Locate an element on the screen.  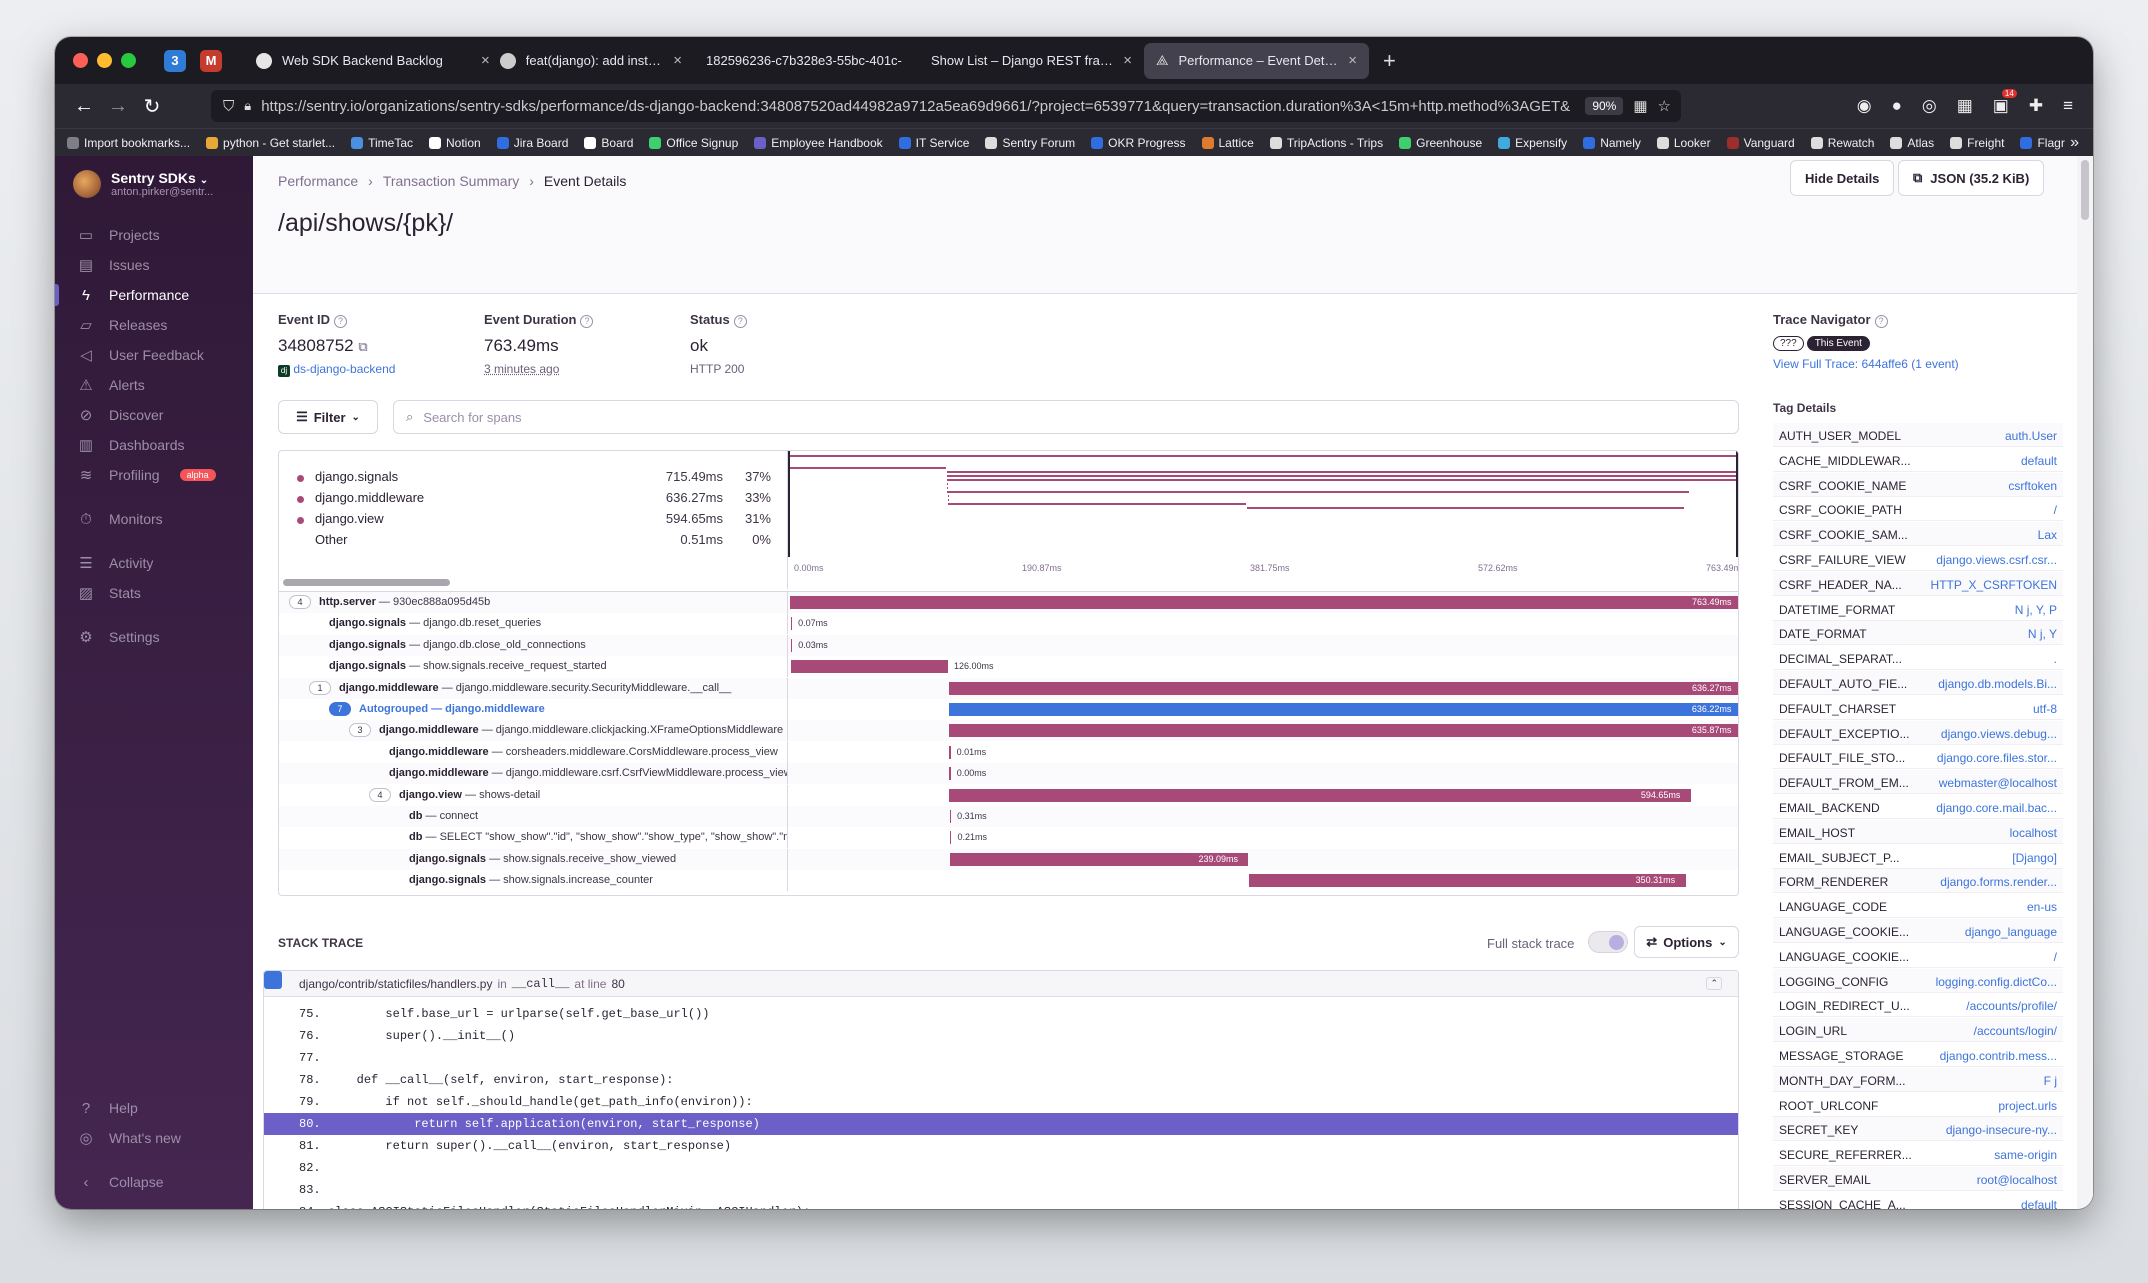
tag-value: utf-8 is located at coordinates (2044, 708).